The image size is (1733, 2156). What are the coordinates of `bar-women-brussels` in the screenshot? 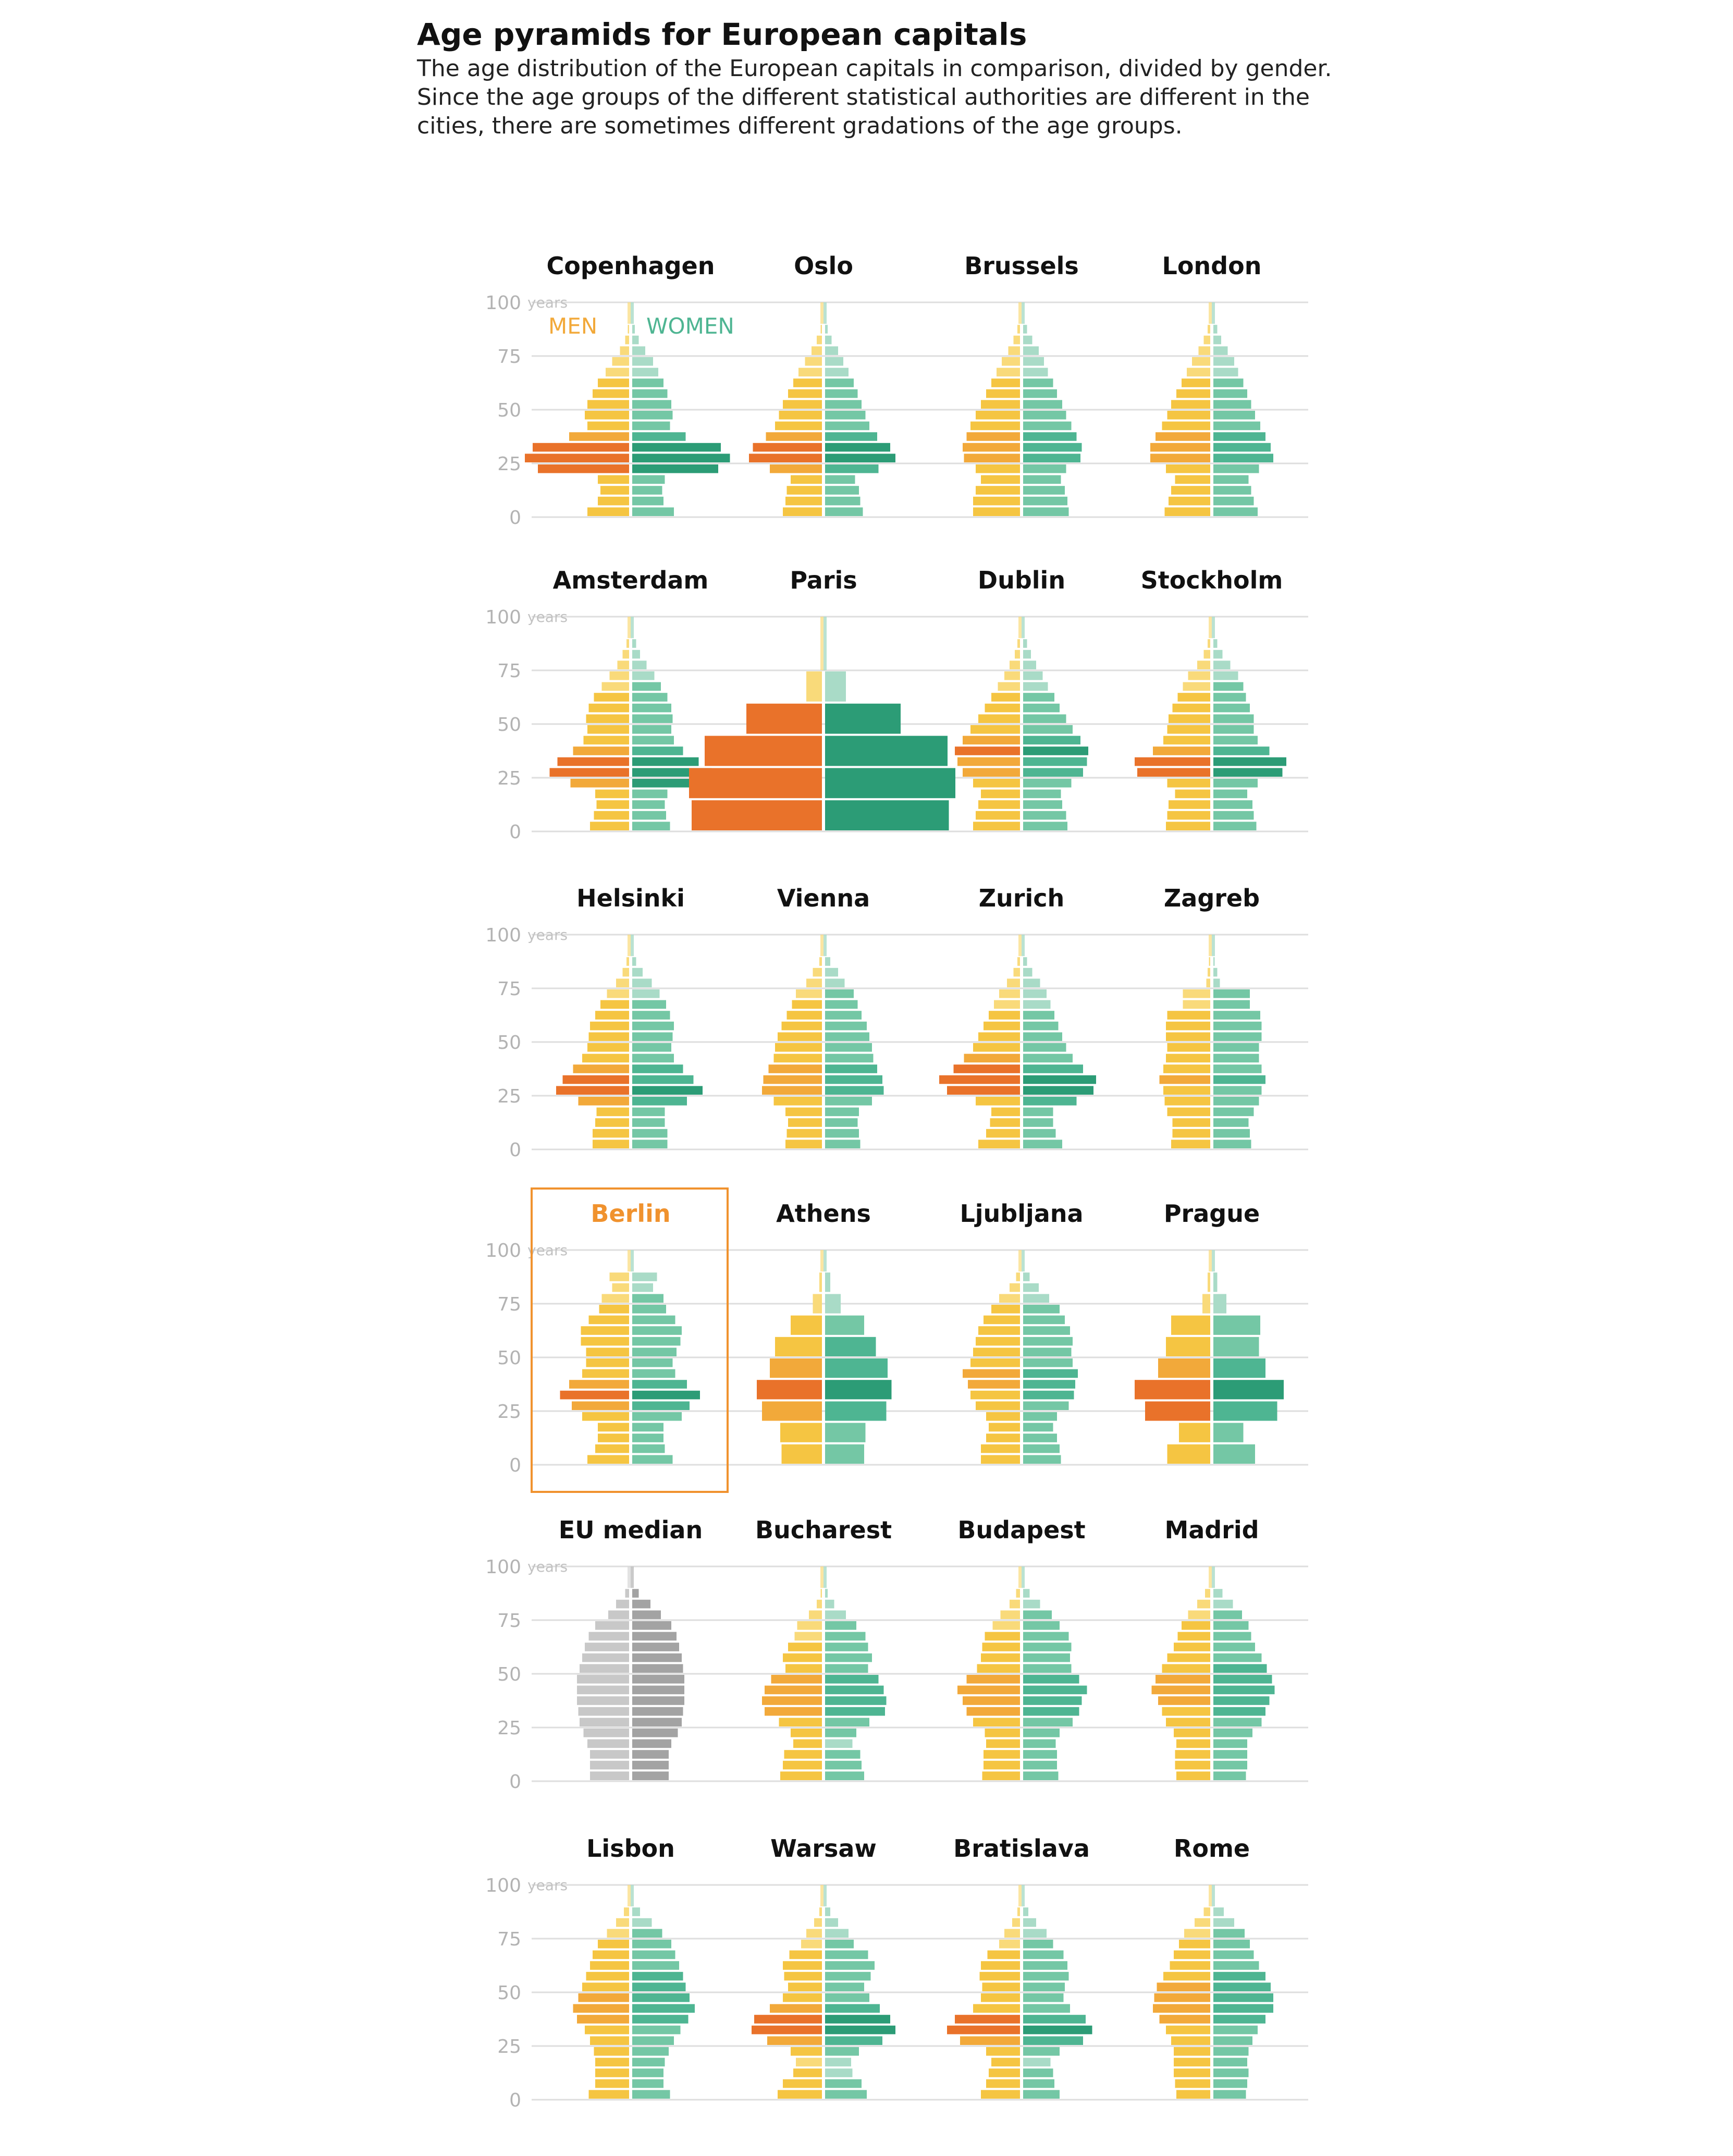 It's located at (1044, 415).